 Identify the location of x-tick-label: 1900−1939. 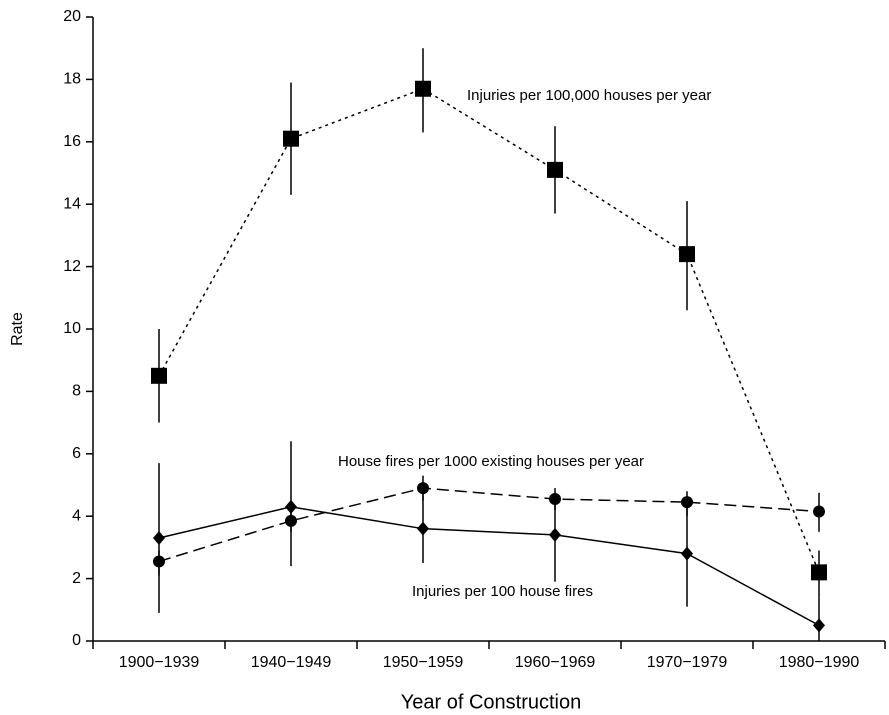
(159, 662).